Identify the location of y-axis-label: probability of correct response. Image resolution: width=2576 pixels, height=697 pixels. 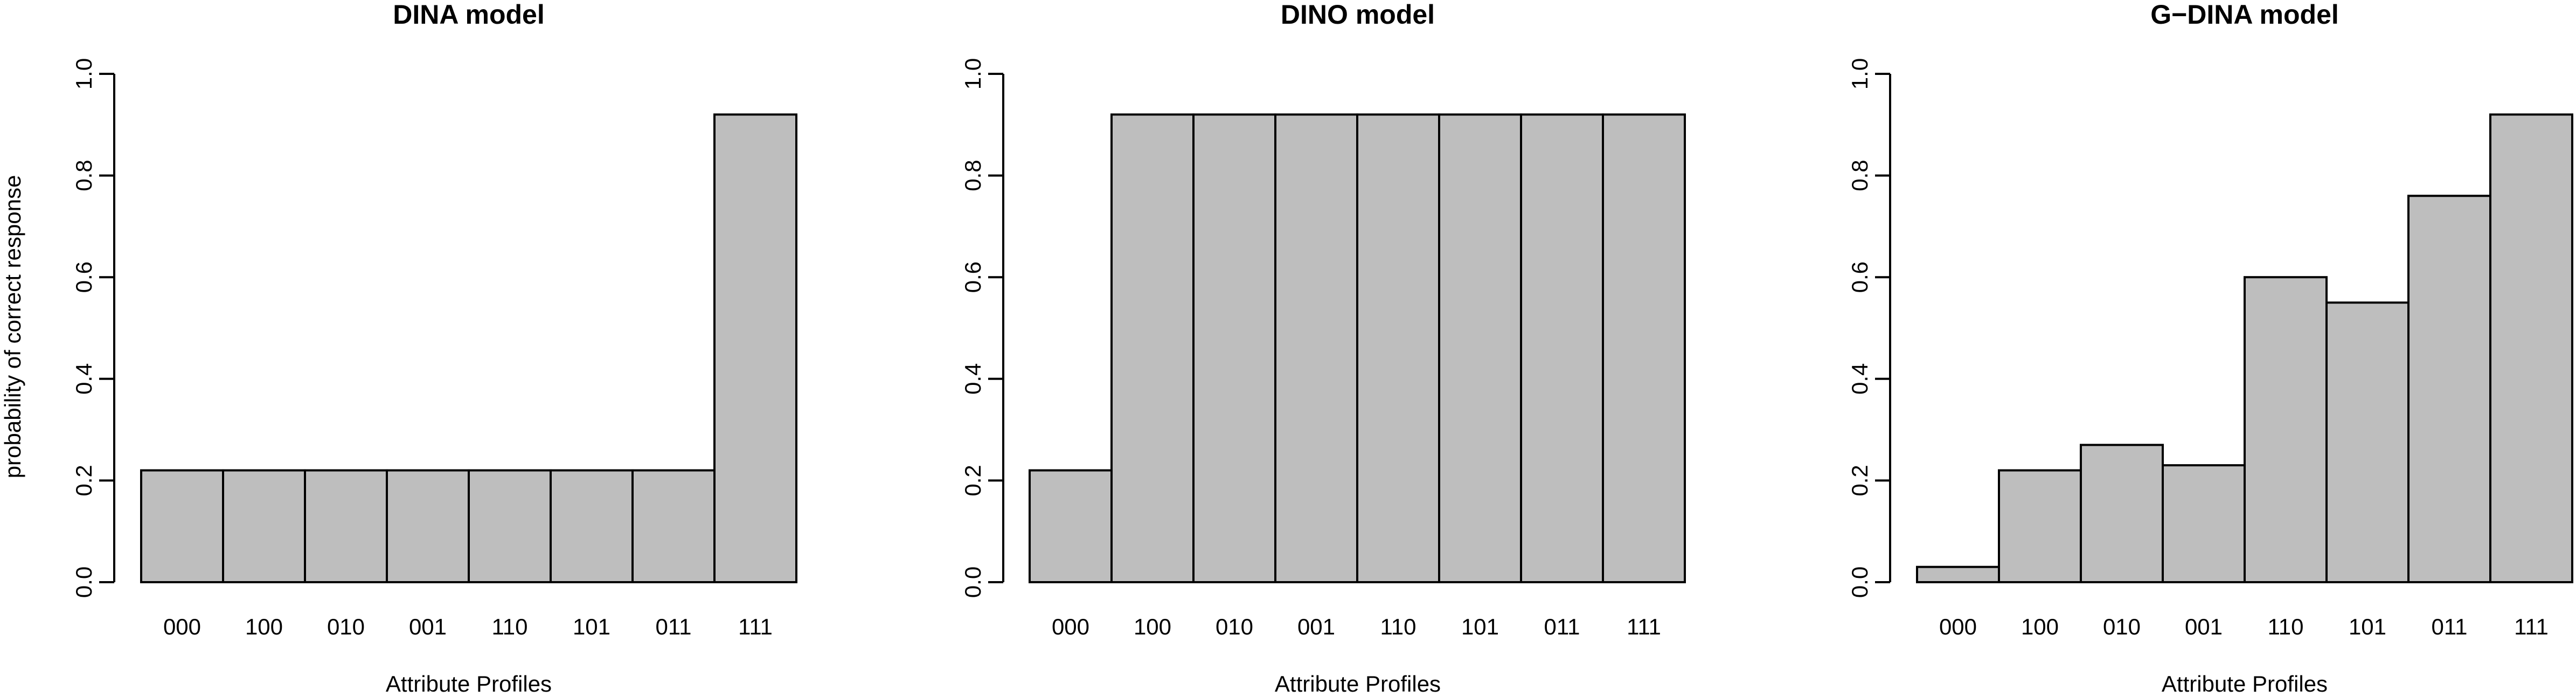
(13, 327).